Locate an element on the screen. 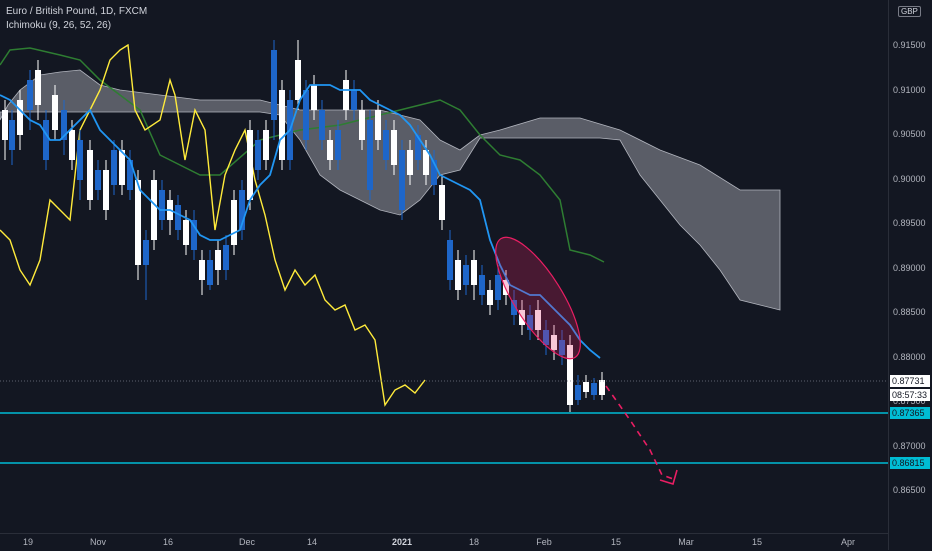 The width and height of the screenshot is (932, 551). support-2-tag: 0.86815 is located at coordinates (910, 463).